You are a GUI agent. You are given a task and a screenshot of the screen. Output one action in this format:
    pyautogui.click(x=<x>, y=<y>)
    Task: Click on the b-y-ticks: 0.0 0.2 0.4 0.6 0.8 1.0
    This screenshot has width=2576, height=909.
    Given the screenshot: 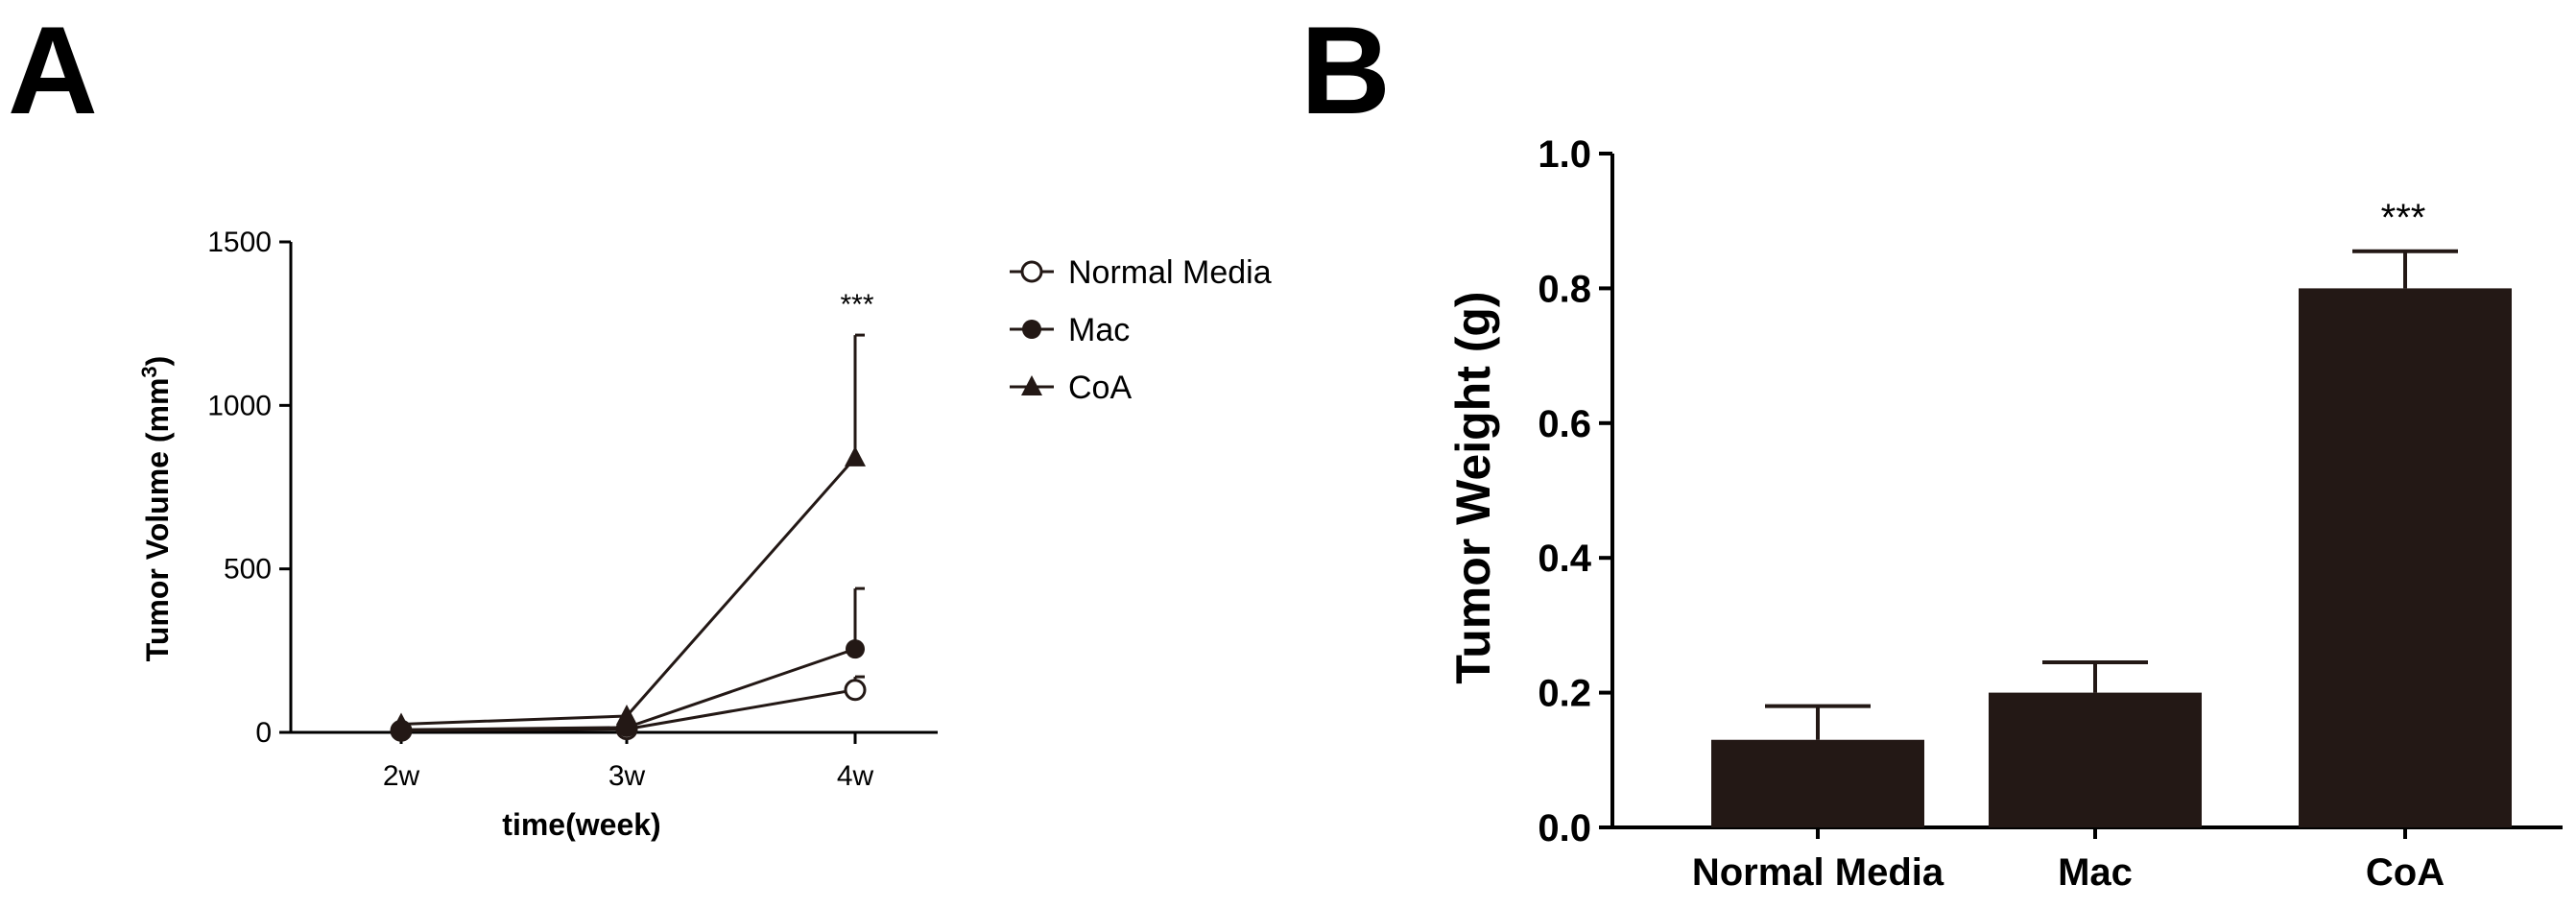 What is the action you would take?
    pyautogui.click(x=1575, y=491)
    